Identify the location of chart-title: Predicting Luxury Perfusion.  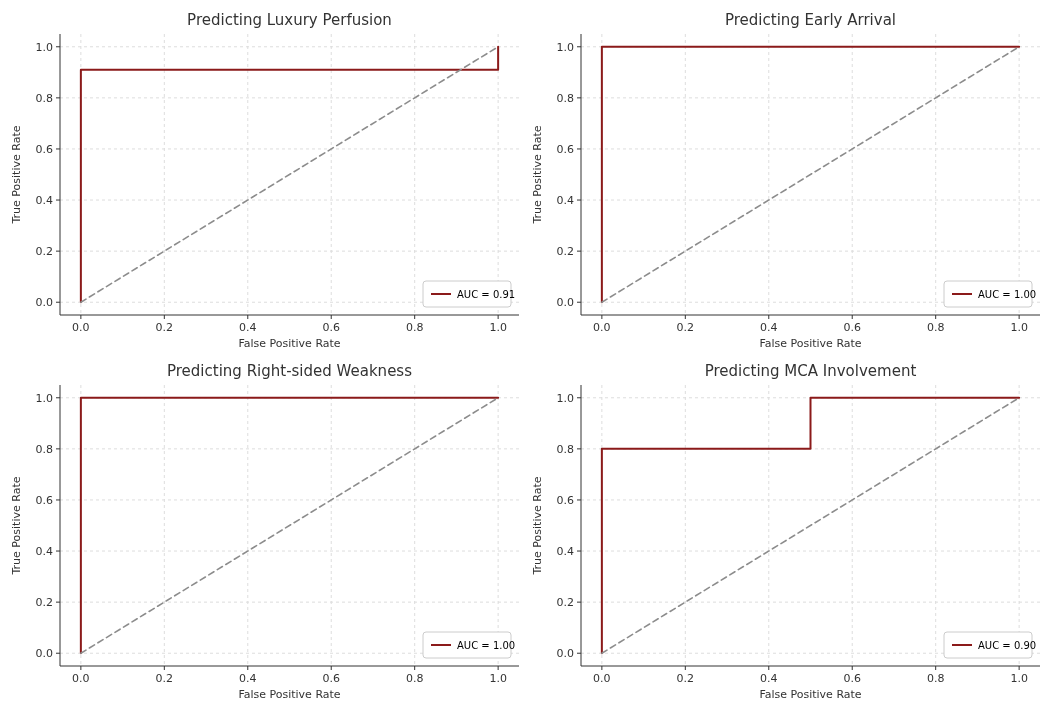
(289, 20).